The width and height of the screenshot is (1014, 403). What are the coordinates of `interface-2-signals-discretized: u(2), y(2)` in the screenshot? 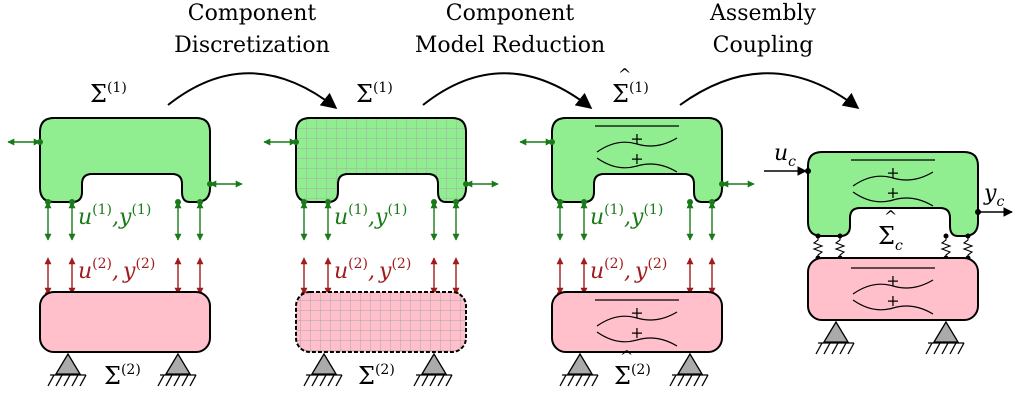 It's located at (372, 270).